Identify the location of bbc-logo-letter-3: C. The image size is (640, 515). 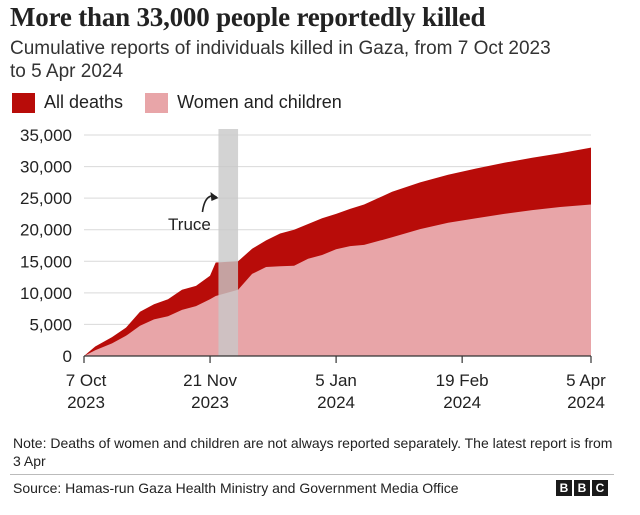
(600, 488).